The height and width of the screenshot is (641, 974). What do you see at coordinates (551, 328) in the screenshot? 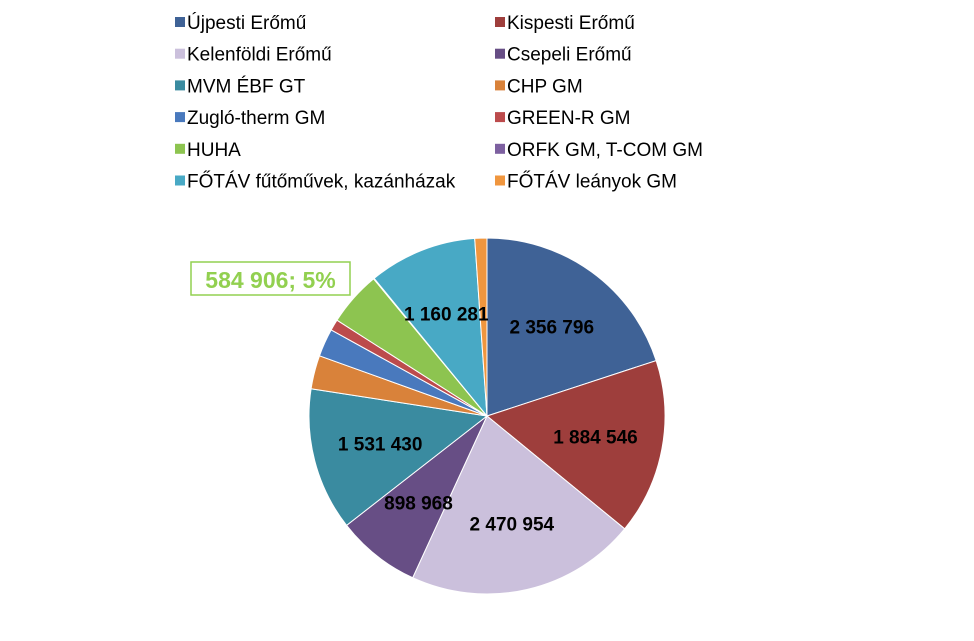
I see `data-label-ujpesti-eromu: 2 356 796` at bounding box center [551, 328].